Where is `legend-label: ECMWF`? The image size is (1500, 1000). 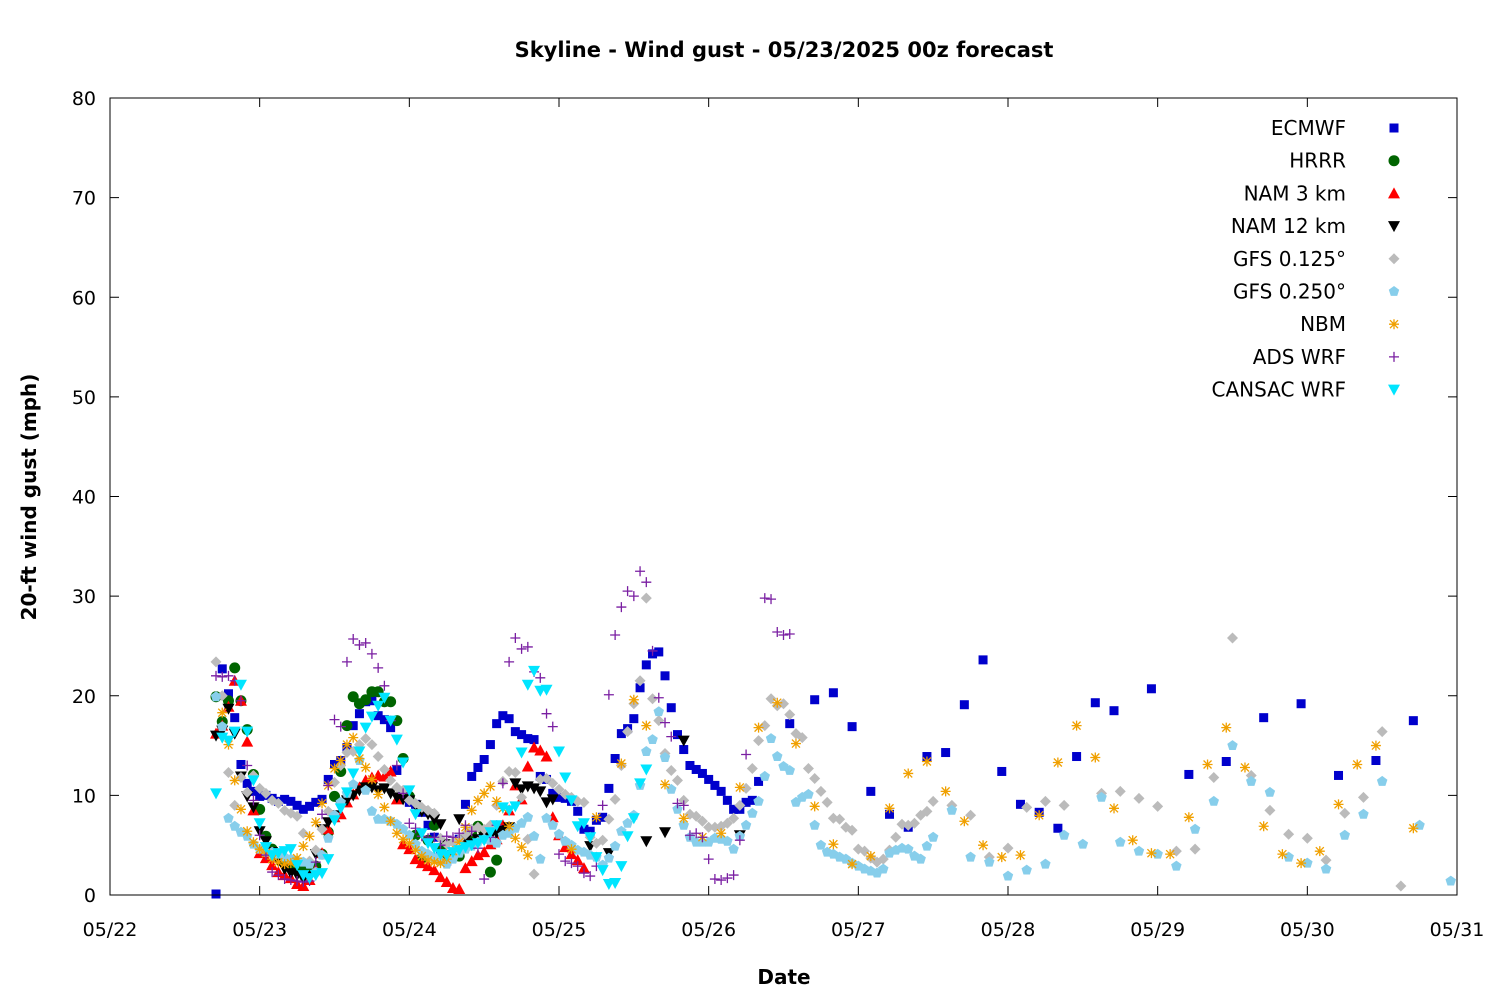
legend-label: ECMWF is located at coordinates (1308, 128).